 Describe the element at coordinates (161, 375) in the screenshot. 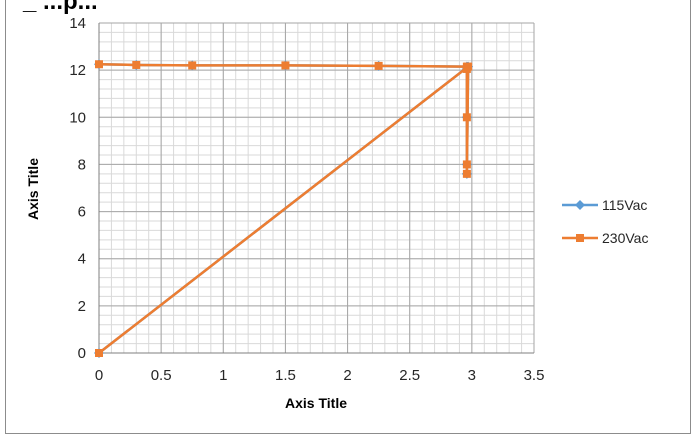

I see `x-tick-label: 0.5` at that location.